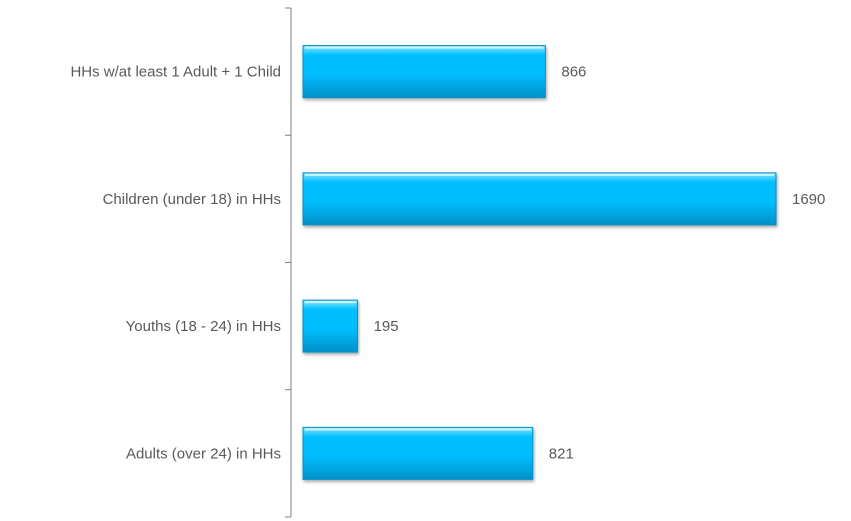  What do you see at coordinates (573, 72) in the screenshot?
I see `data-label: 866` at bounding box center [573, 72].